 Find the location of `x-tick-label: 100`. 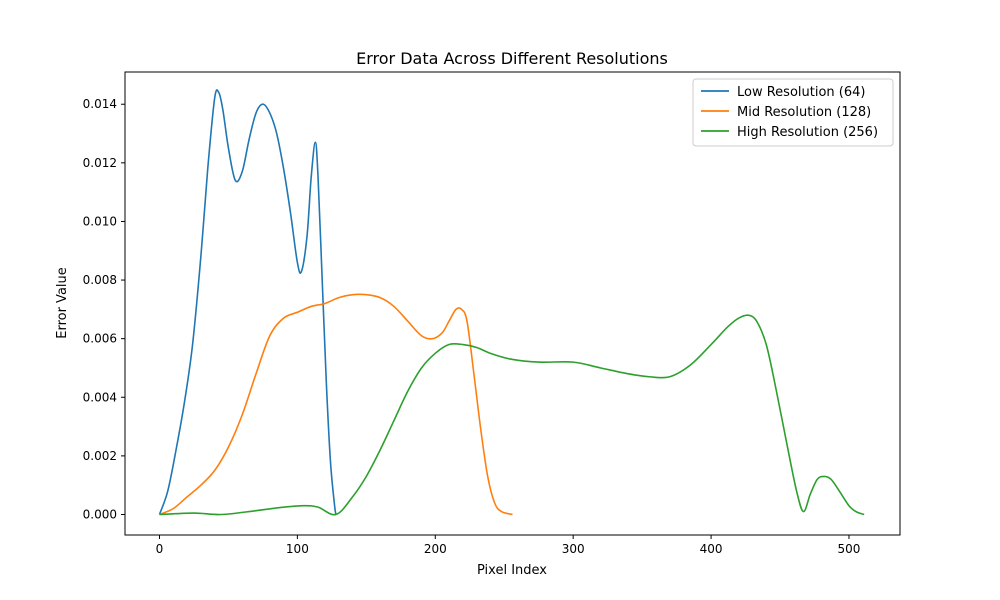

x-tick-label: 100 is located at coordinates (297, 549).